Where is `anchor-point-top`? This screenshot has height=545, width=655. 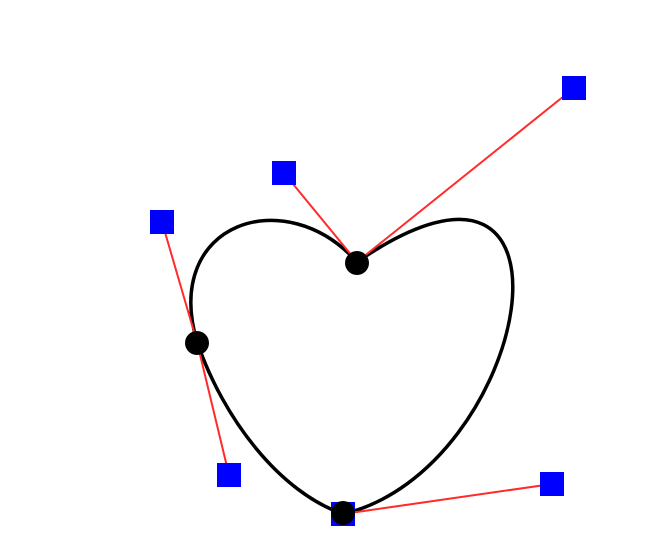
anchor-point-top is located at coordinates (357, 263).